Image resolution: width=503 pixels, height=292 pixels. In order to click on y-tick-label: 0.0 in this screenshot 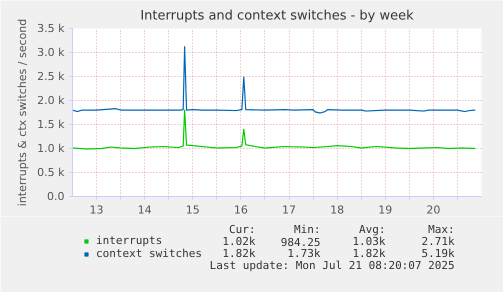, I will do `click(56, 196)`.